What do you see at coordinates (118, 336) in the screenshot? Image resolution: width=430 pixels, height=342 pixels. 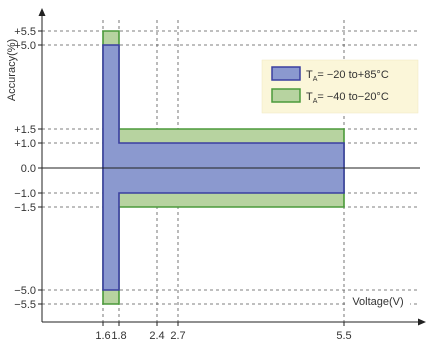 I see `x-tick-label: 1.8` at bounding box center [118, 336].